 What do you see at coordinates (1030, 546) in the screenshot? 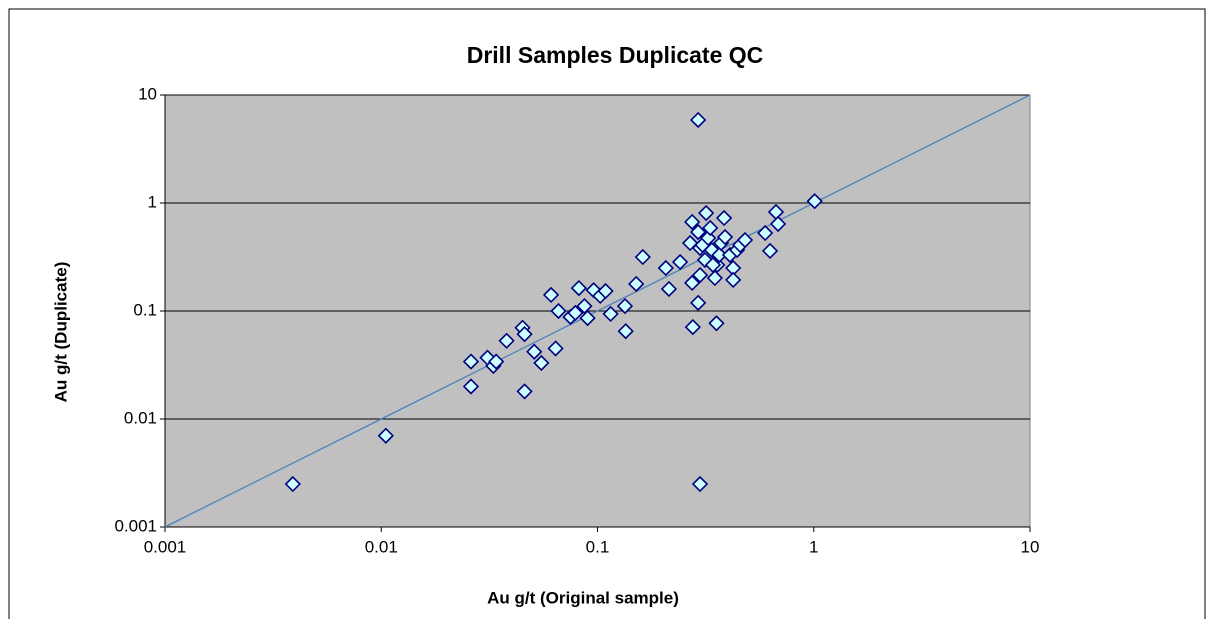
I see `x-tick-label: 10` at bounding box center [1030, 546].